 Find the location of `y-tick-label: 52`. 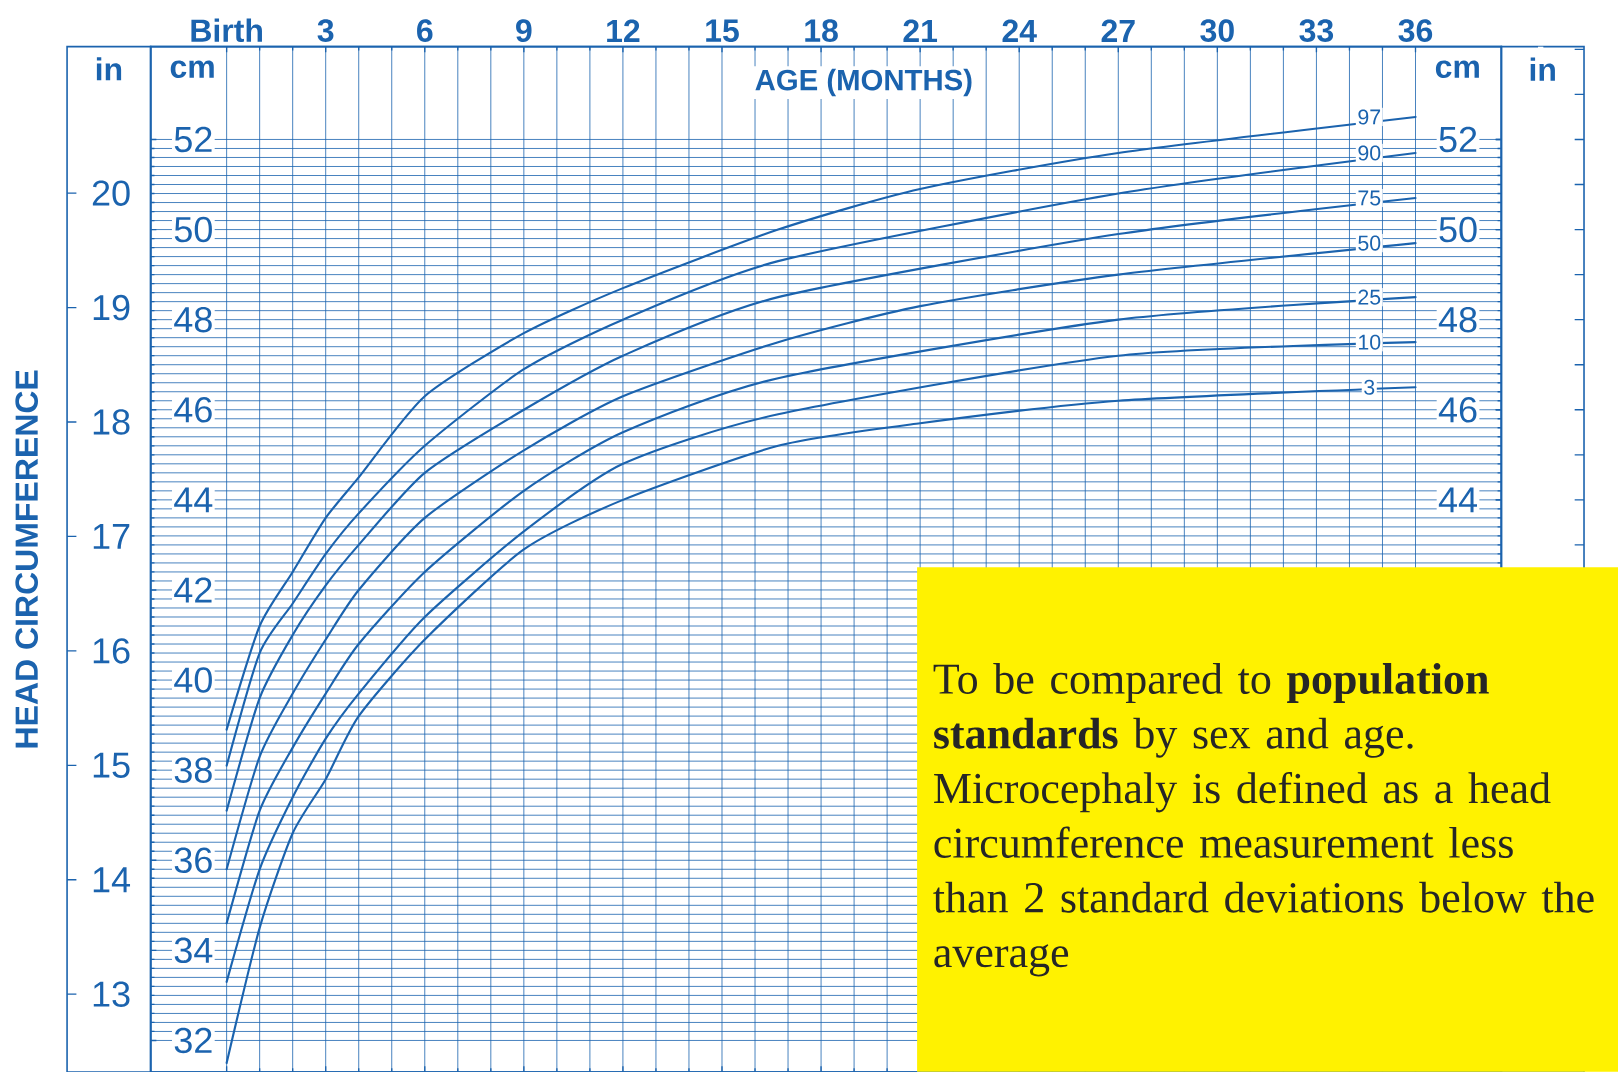

y-tick-label: 52 is located at coordinates (193, 139).